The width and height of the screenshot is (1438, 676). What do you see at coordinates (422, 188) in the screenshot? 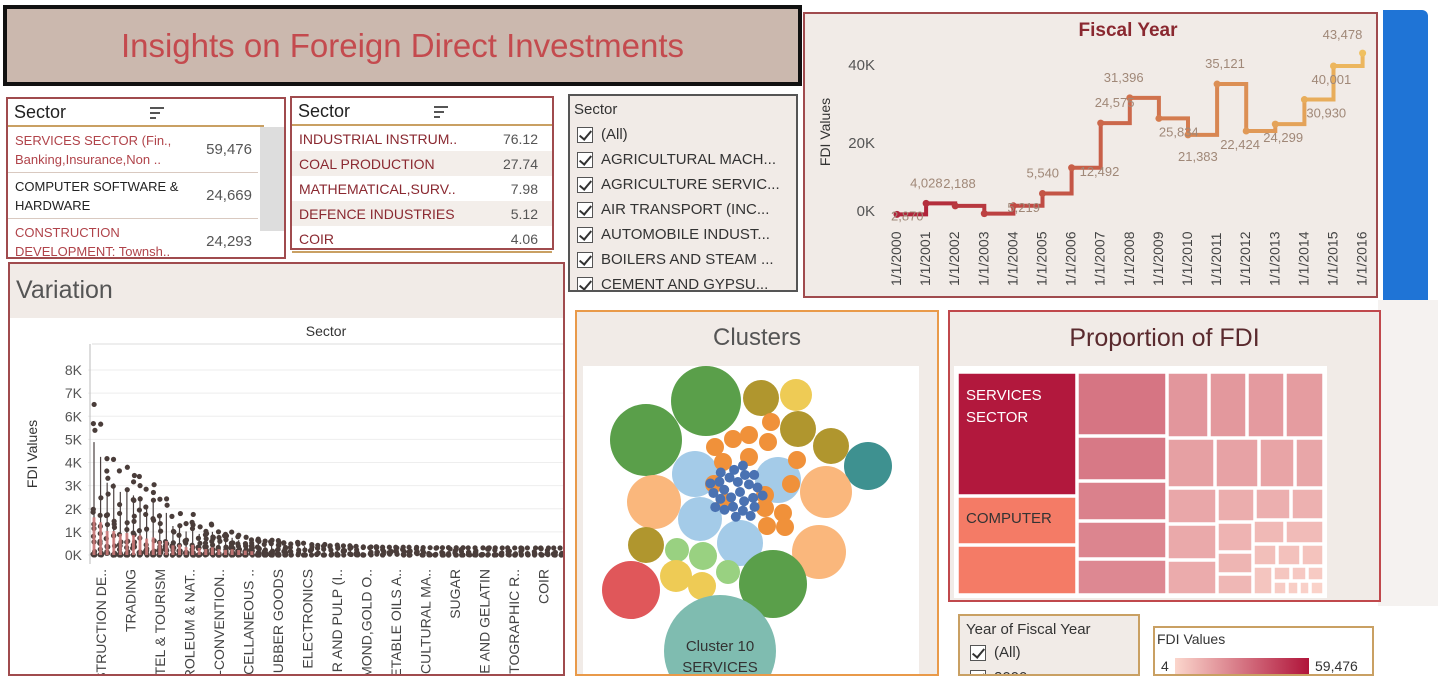
I see `table-row: MATHEMATICAL,SURV.. 7.98` at bounding box center [422, 188].